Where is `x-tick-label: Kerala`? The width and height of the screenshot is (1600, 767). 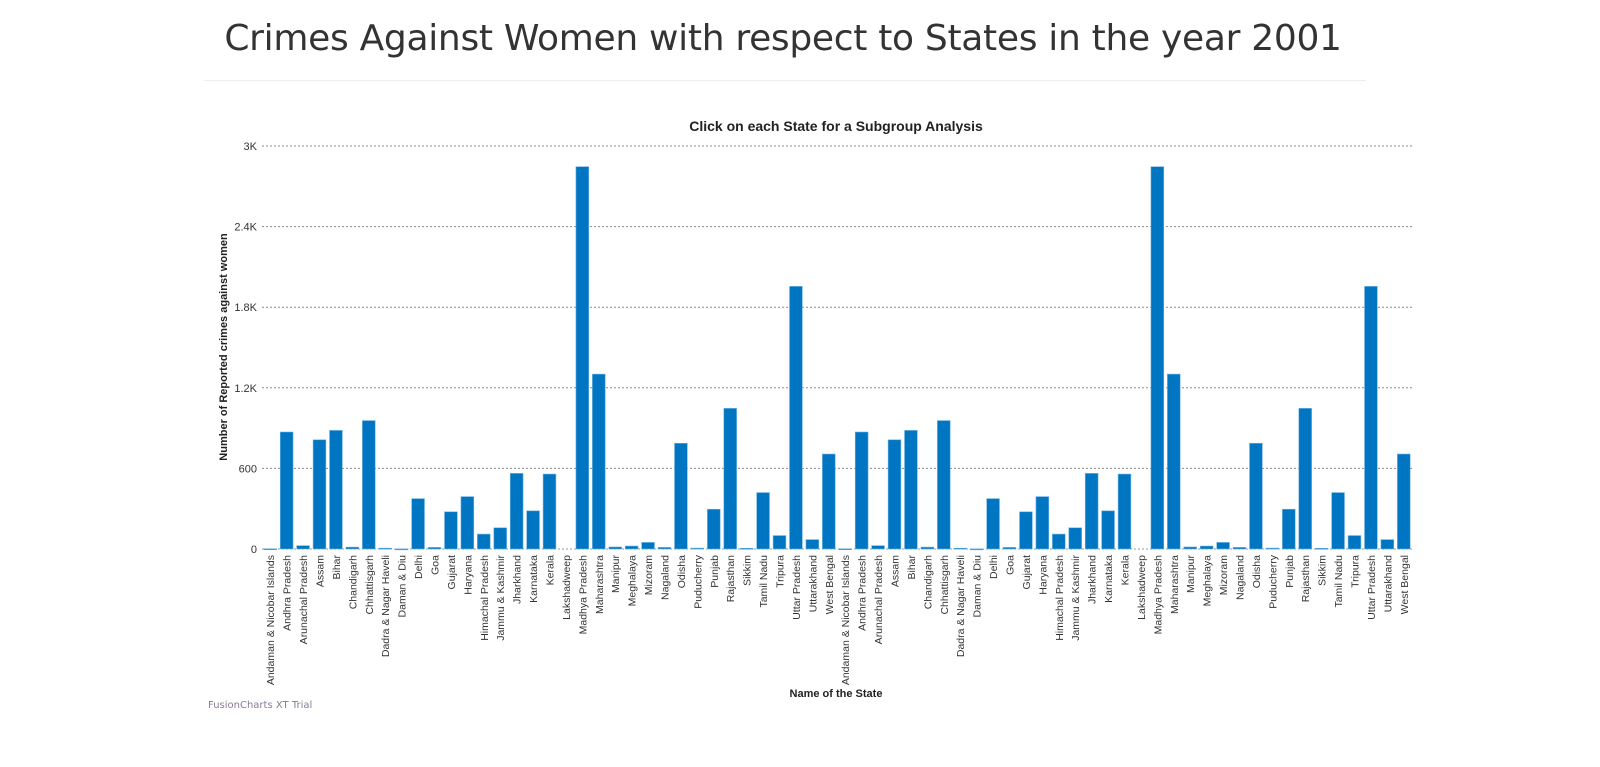 x-tick-label: Kerala is located at coordinates (551, 570).